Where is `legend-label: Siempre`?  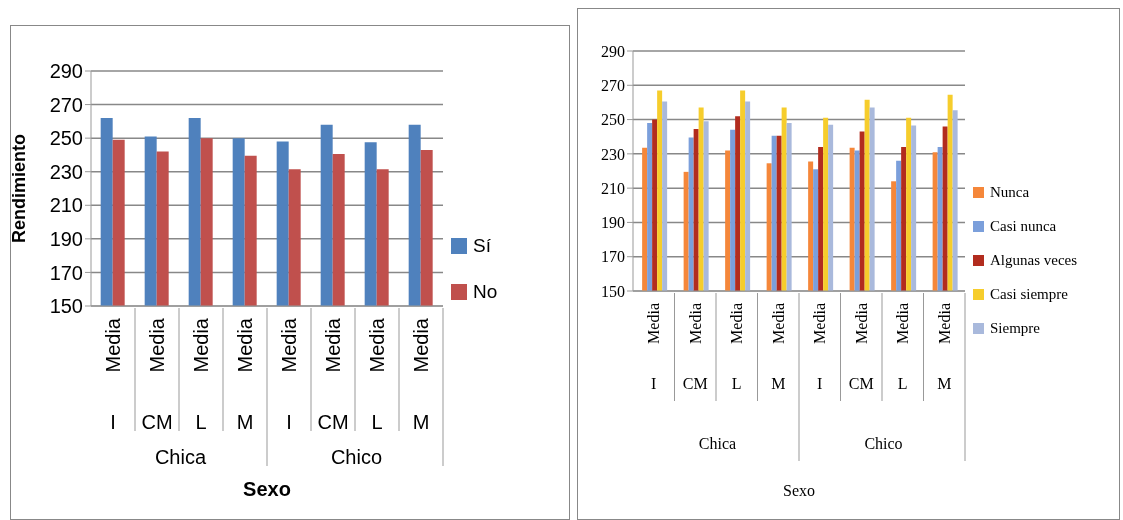 legend-label: Siempre is located at coordinates (1015, 328).